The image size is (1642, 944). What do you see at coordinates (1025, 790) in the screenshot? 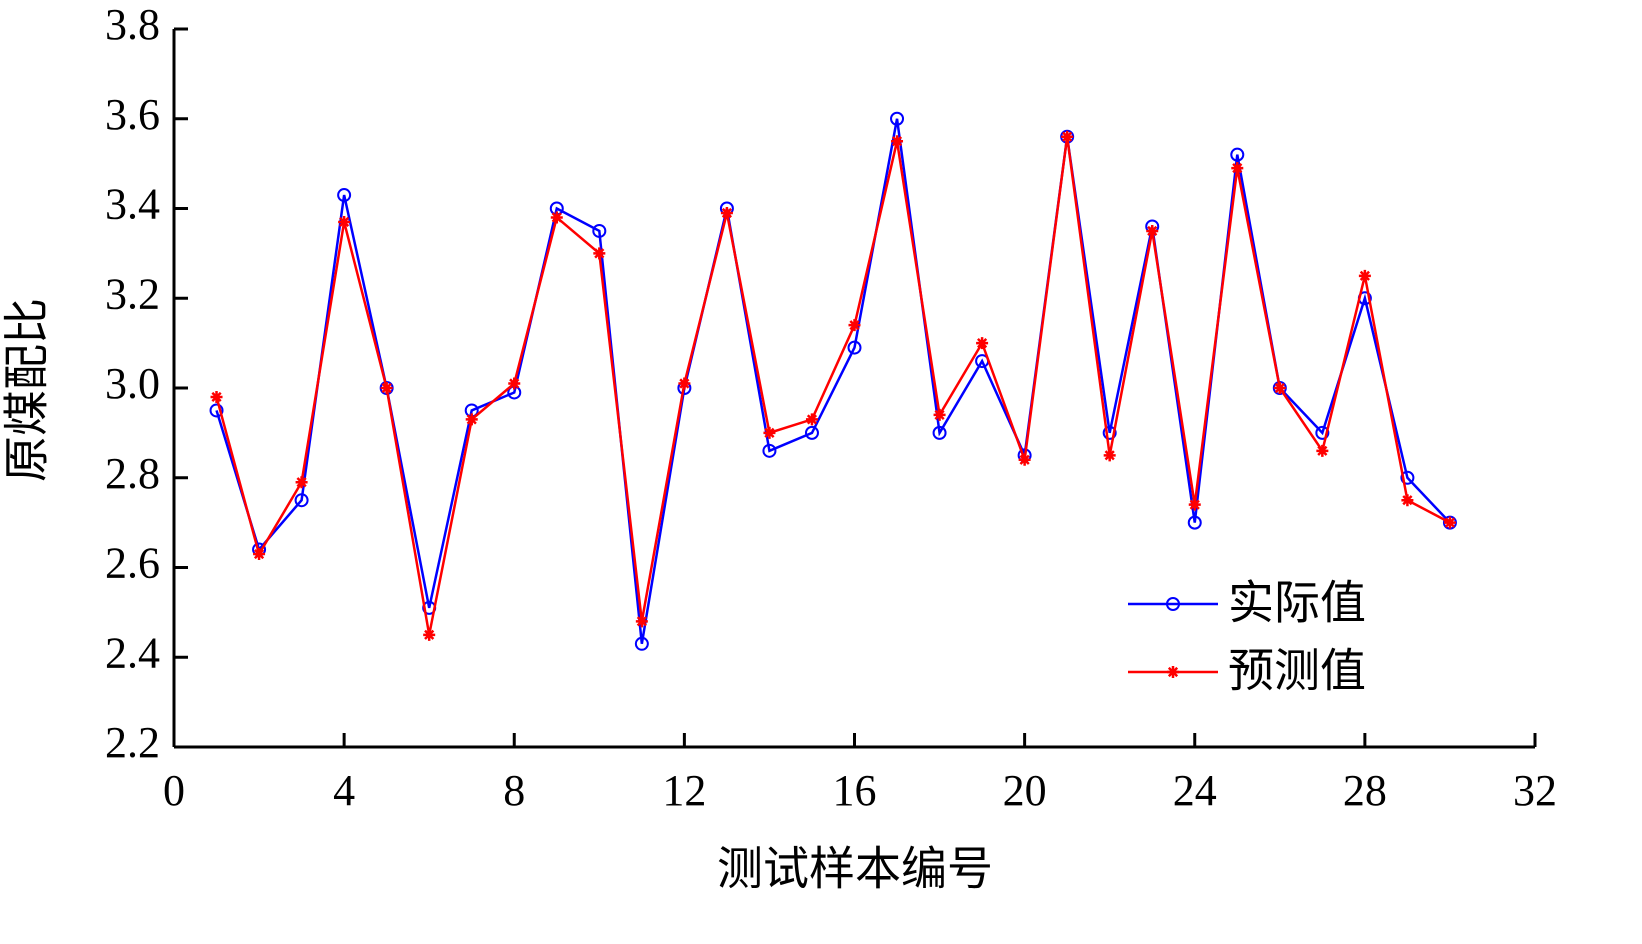
I see `x-tick-label: 20` at bounding box center [1025, 790].